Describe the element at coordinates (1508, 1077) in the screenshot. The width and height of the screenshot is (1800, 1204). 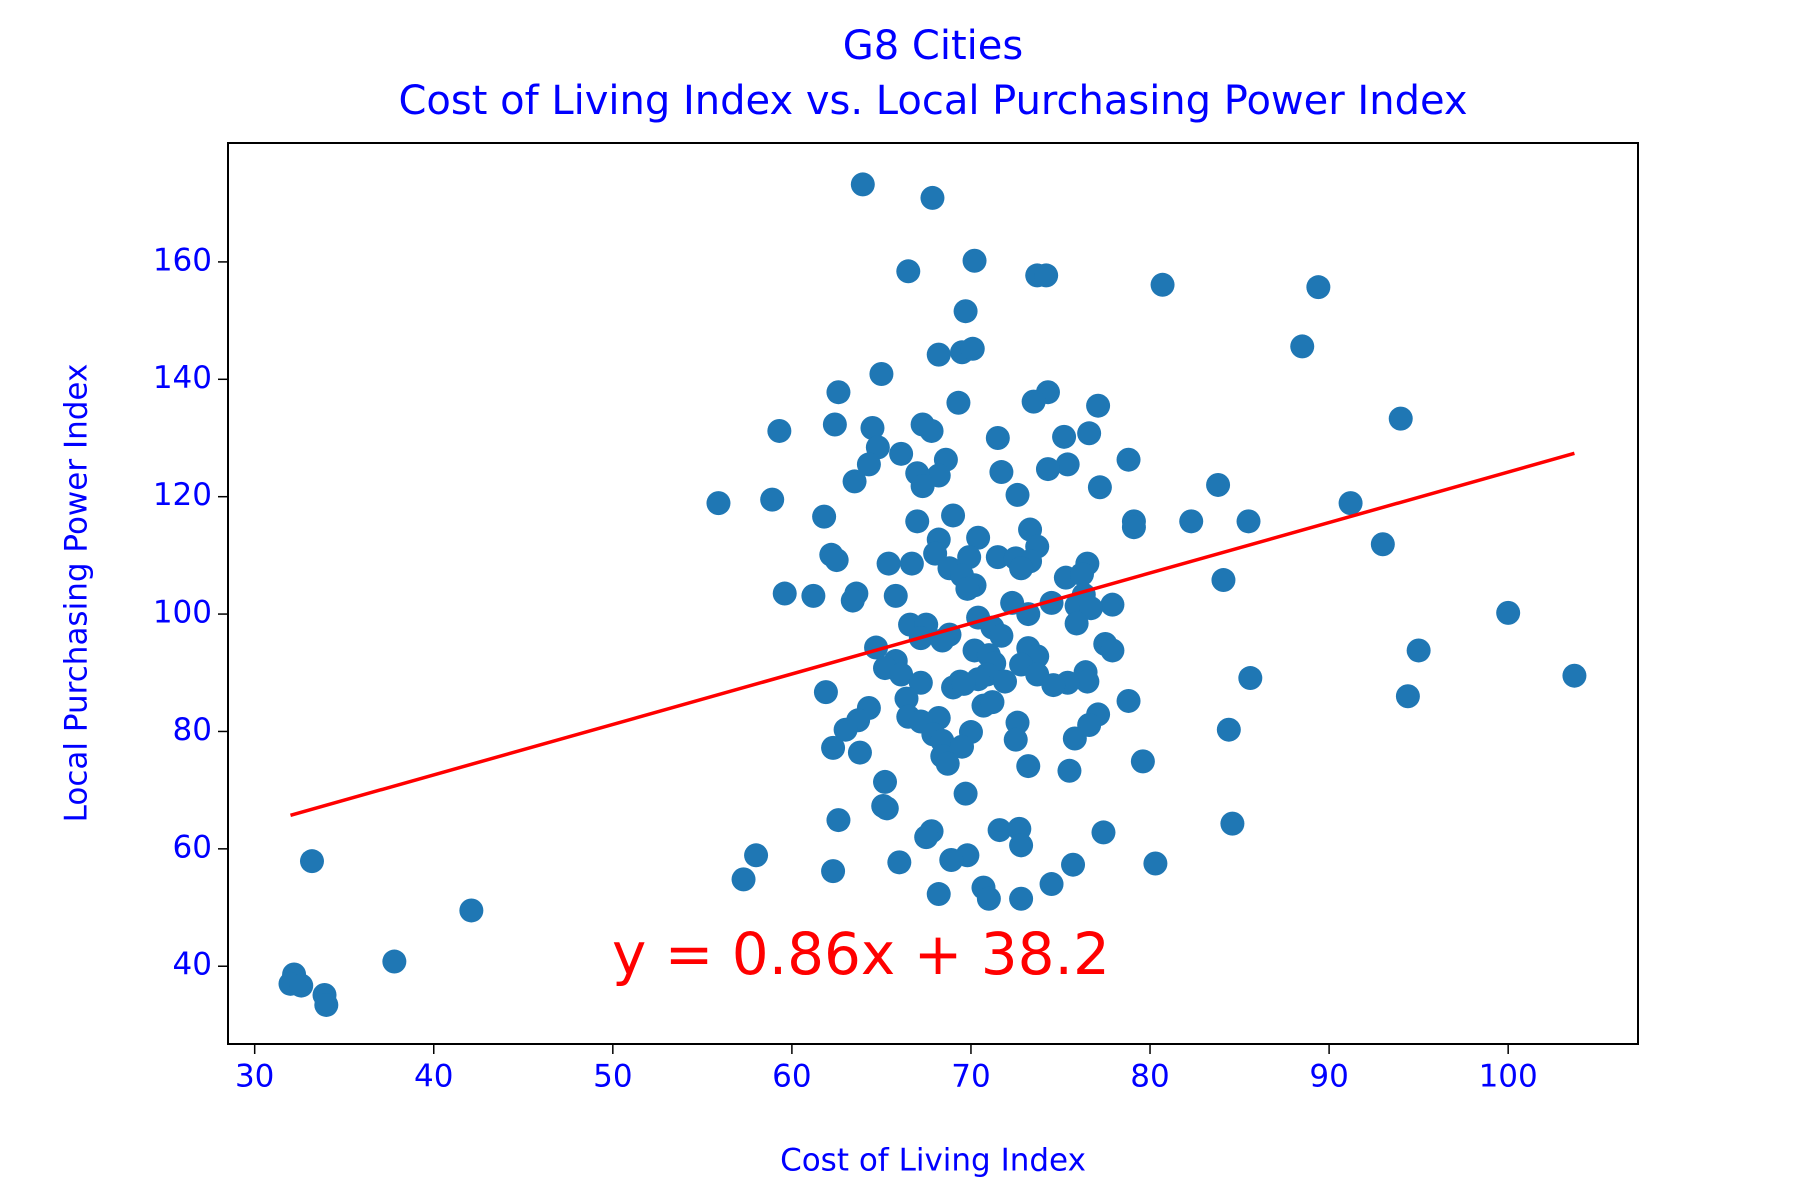
I see `x-tick-label: 100` at that location.